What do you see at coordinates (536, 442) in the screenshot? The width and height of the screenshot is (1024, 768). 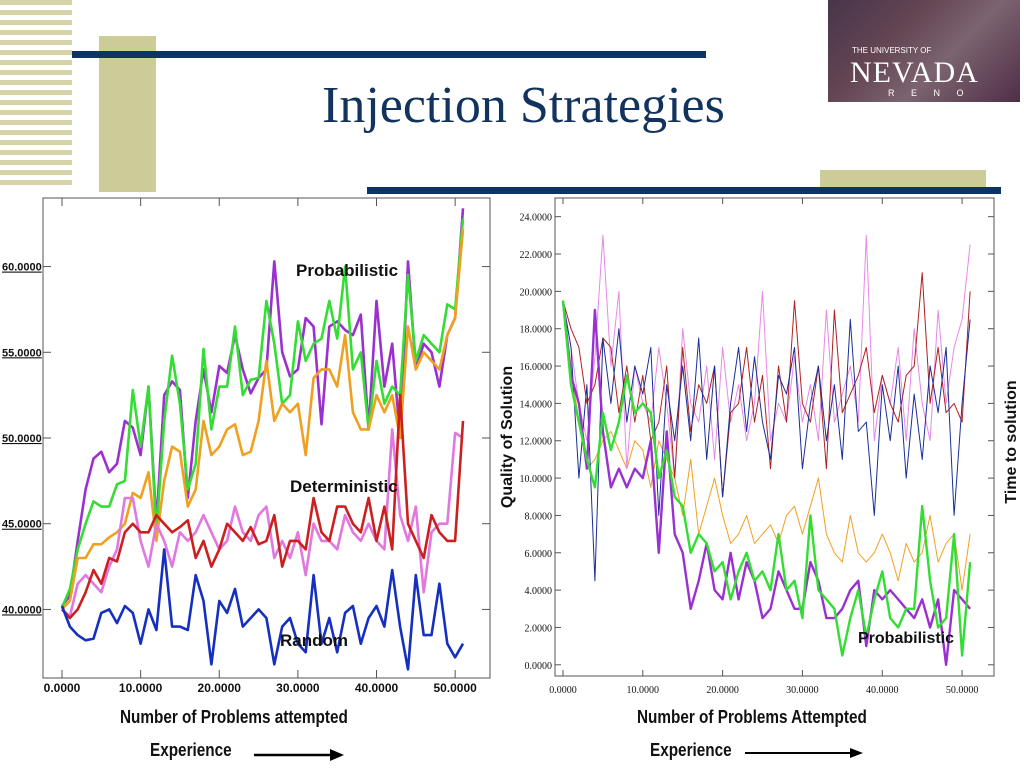 I see `right-y-tick-label: 12.0000` at bounding box center [536, 442].